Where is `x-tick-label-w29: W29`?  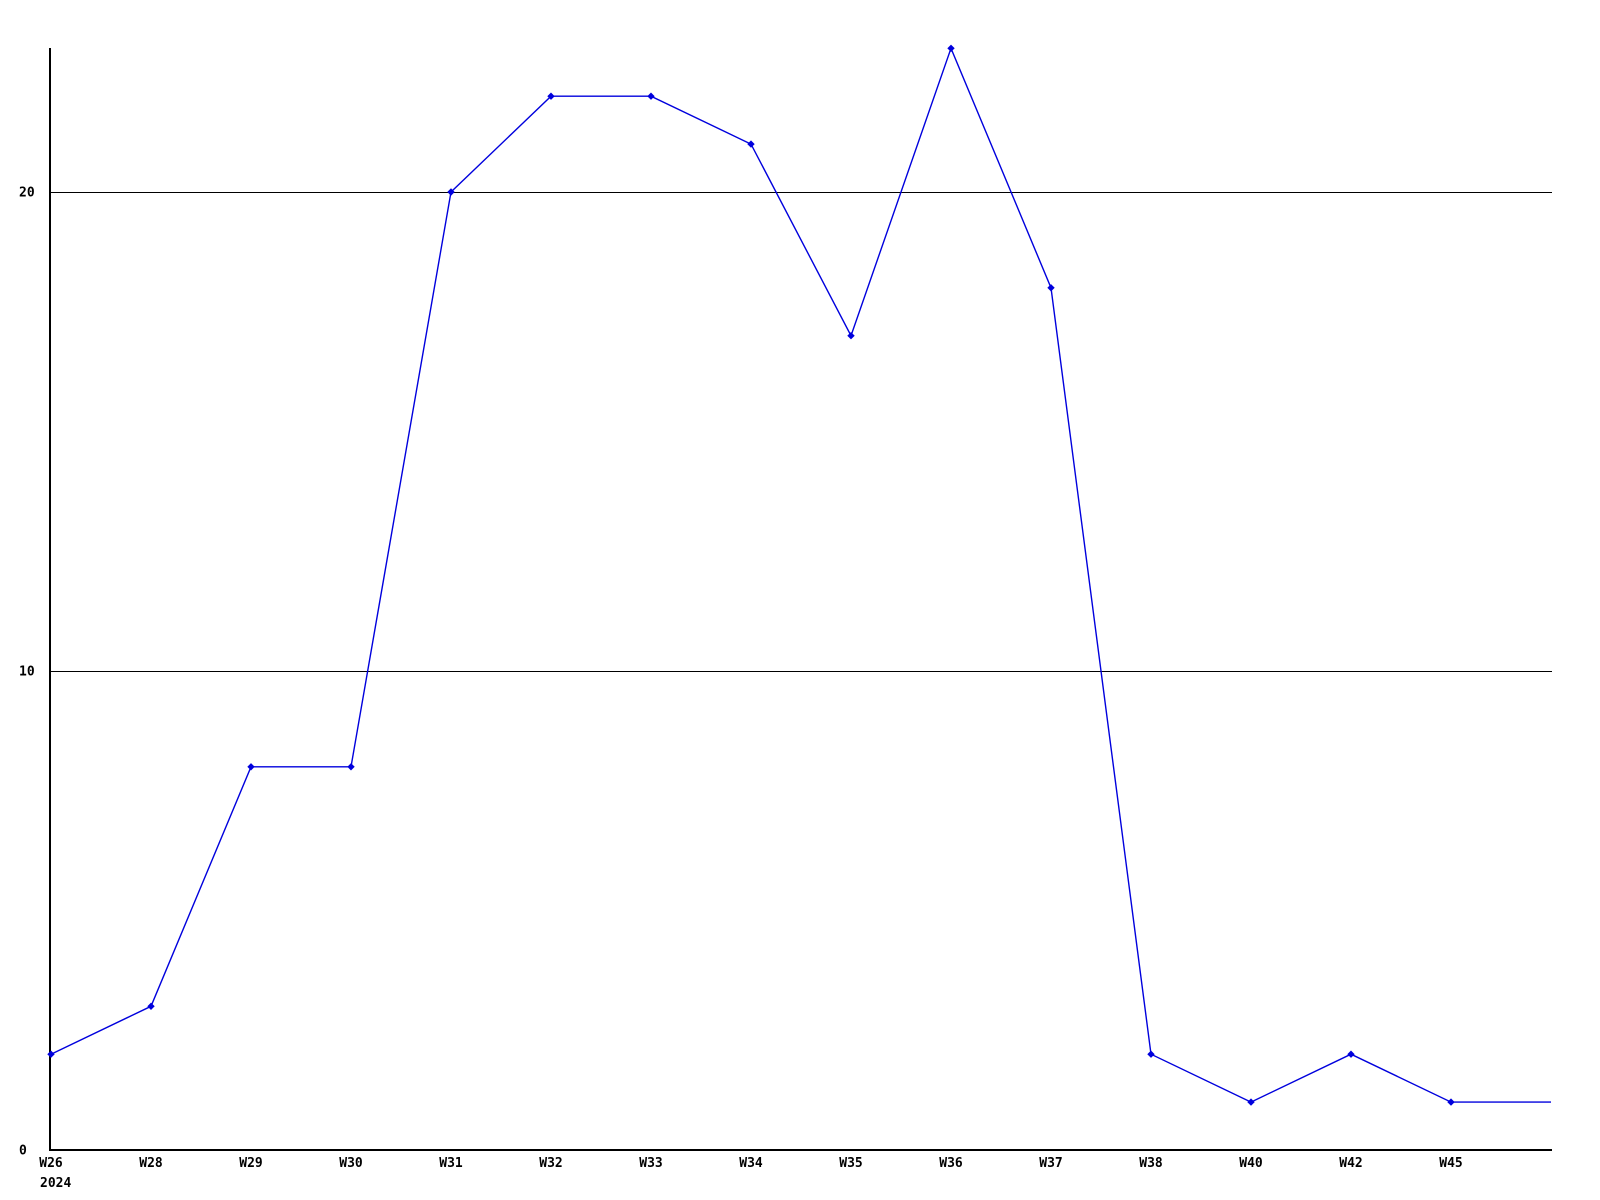
x-tick-label-w29: W29 is located at coordinates (250, 1163).